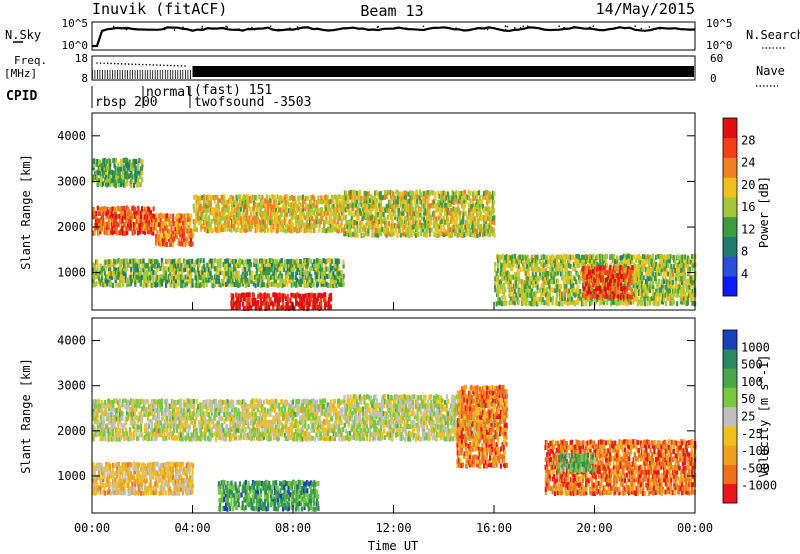 The height and width of the screenshot is (554, 800). I want to click on freq-tick-bottom: 8, so click(84, 78).